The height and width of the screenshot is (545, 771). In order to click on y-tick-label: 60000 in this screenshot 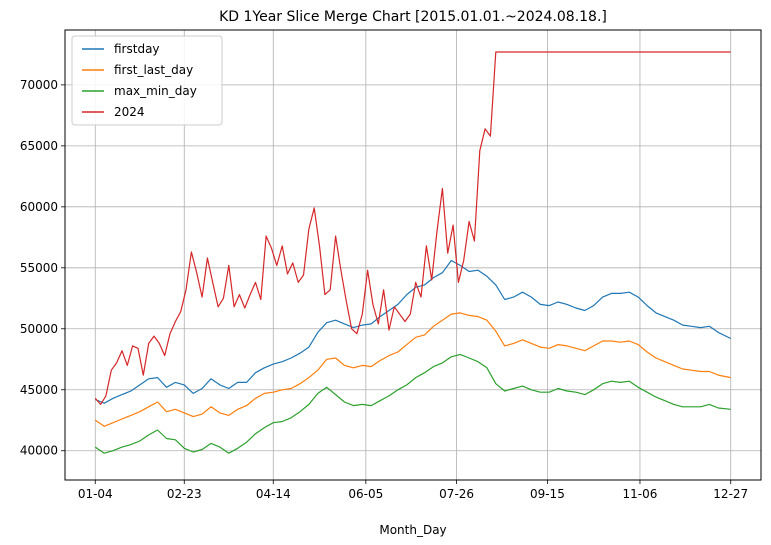, I will do `click(39, 207)`.